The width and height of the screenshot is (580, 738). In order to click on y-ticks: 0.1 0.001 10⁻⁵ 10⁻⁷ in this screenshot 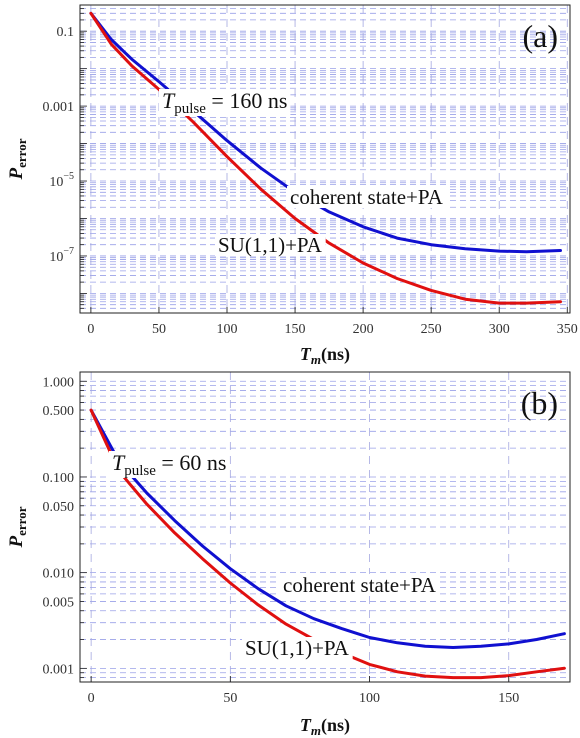, I will do `click(59, 145)`.